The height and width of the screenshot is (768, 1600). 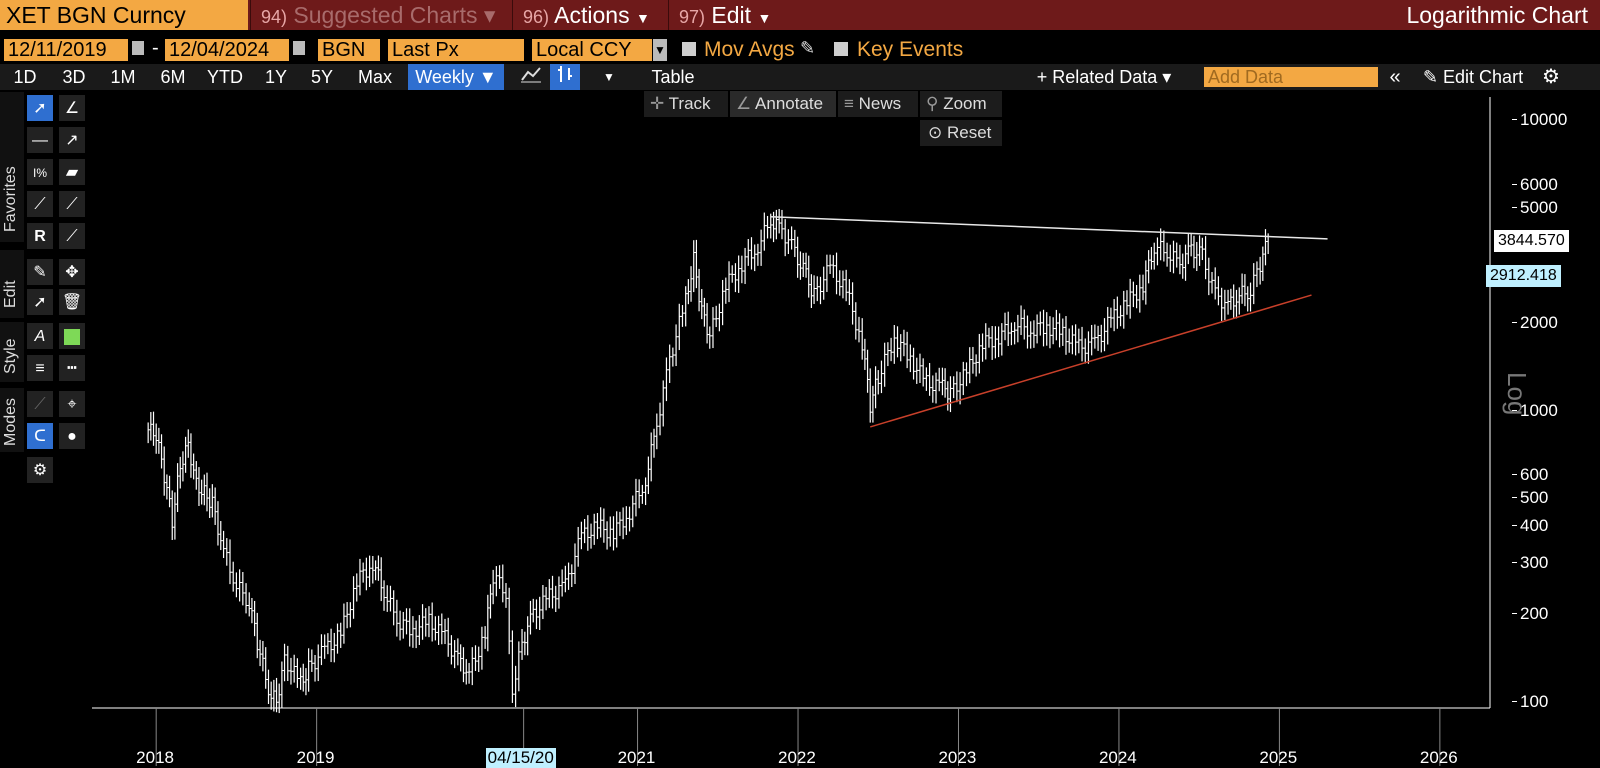 I want to click on brush-icon: ✎, so click(x=40, y=272).